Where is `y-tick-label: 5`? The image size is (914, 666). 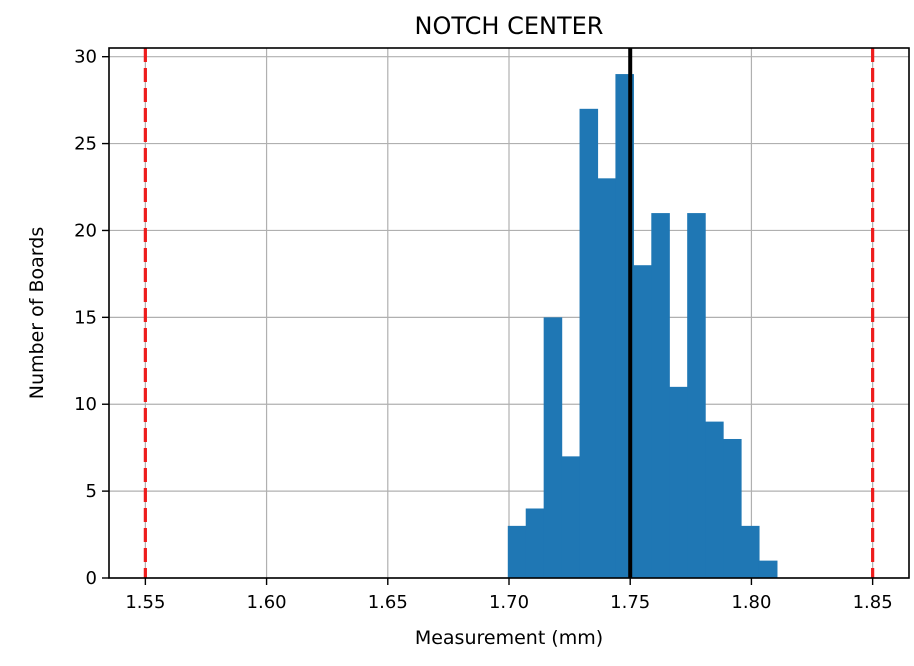 y-tick-label: 5 is located at coordinates (91, 491).